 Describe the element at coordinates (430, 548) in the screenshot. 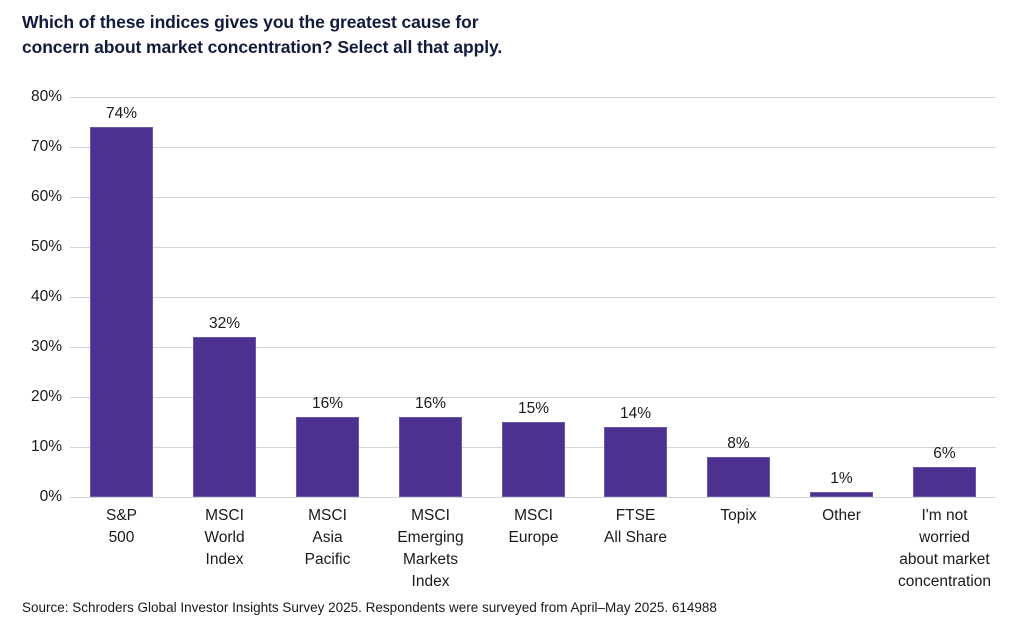

I see `x-axis-tick-label: MSCI Emerging Markets Index` at that location.